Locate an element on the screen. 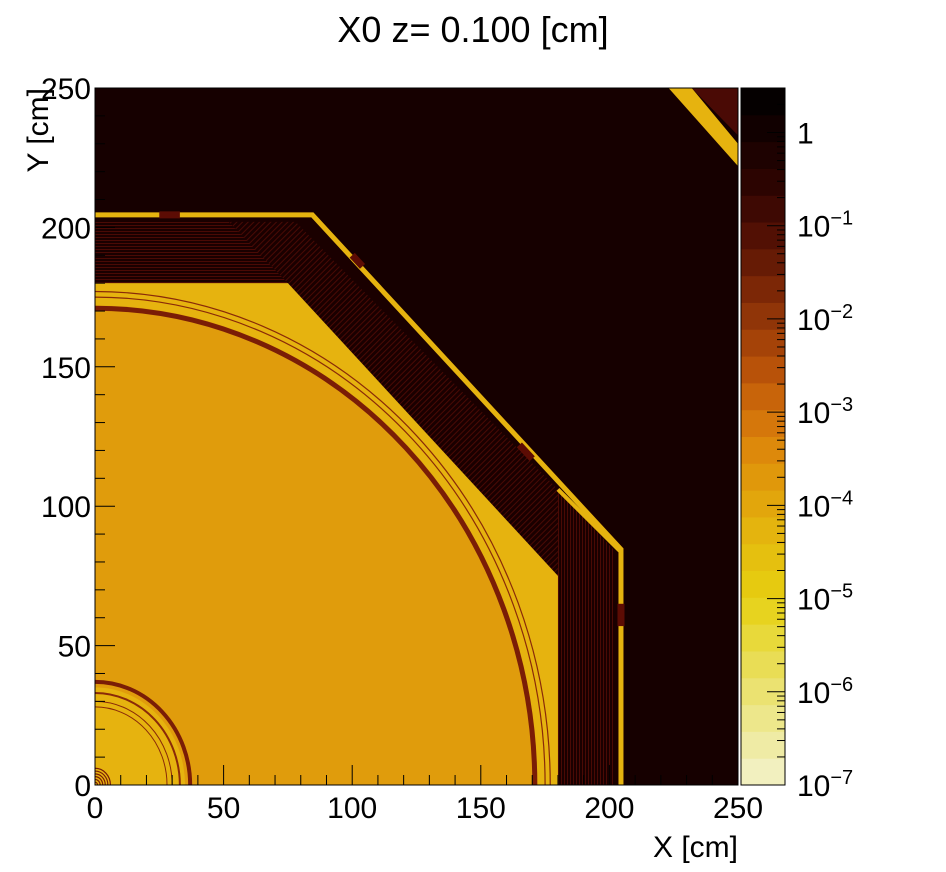 The height and width of the screenshot is (872, 946). y-tick-label-4: 200 is located at coordinates (66, 228).